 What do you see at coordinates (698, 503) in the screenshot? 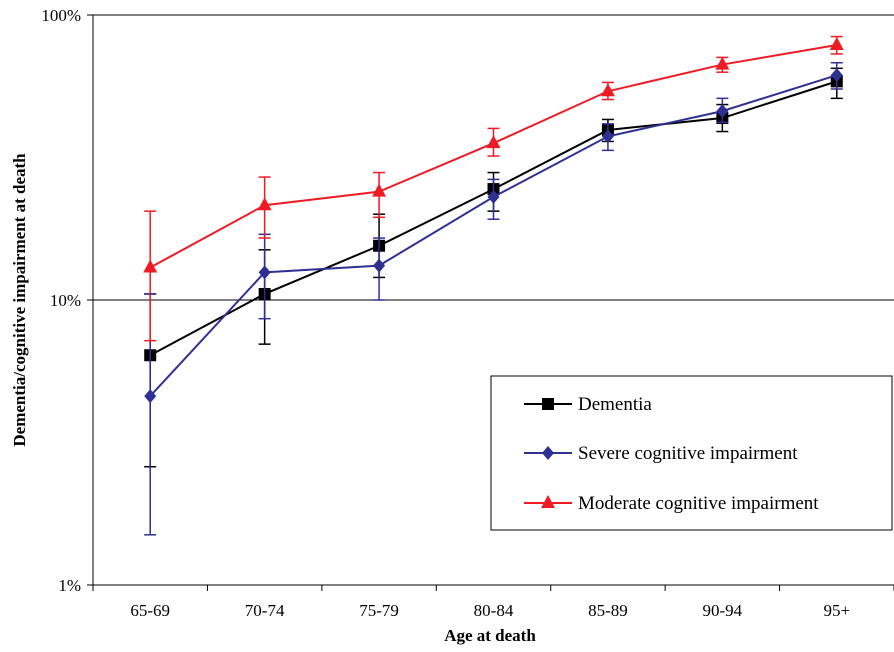
I see `legend-label: Moderate cognitive impairment` at bounding box center [698, 503].